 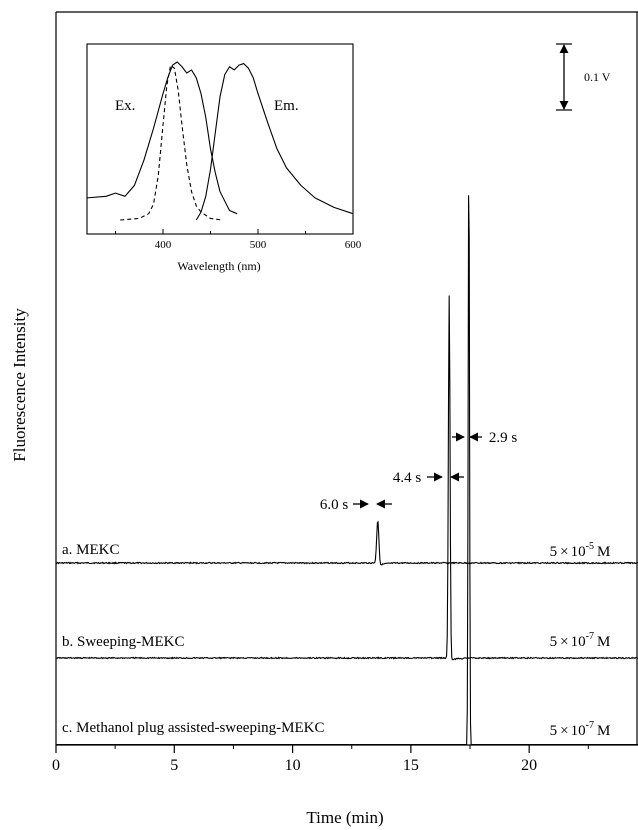 What do you see at coordinates (286, 106) in the screenshot?
I see `inset-series-em-label: Em.` at bounding box center [286, 106].